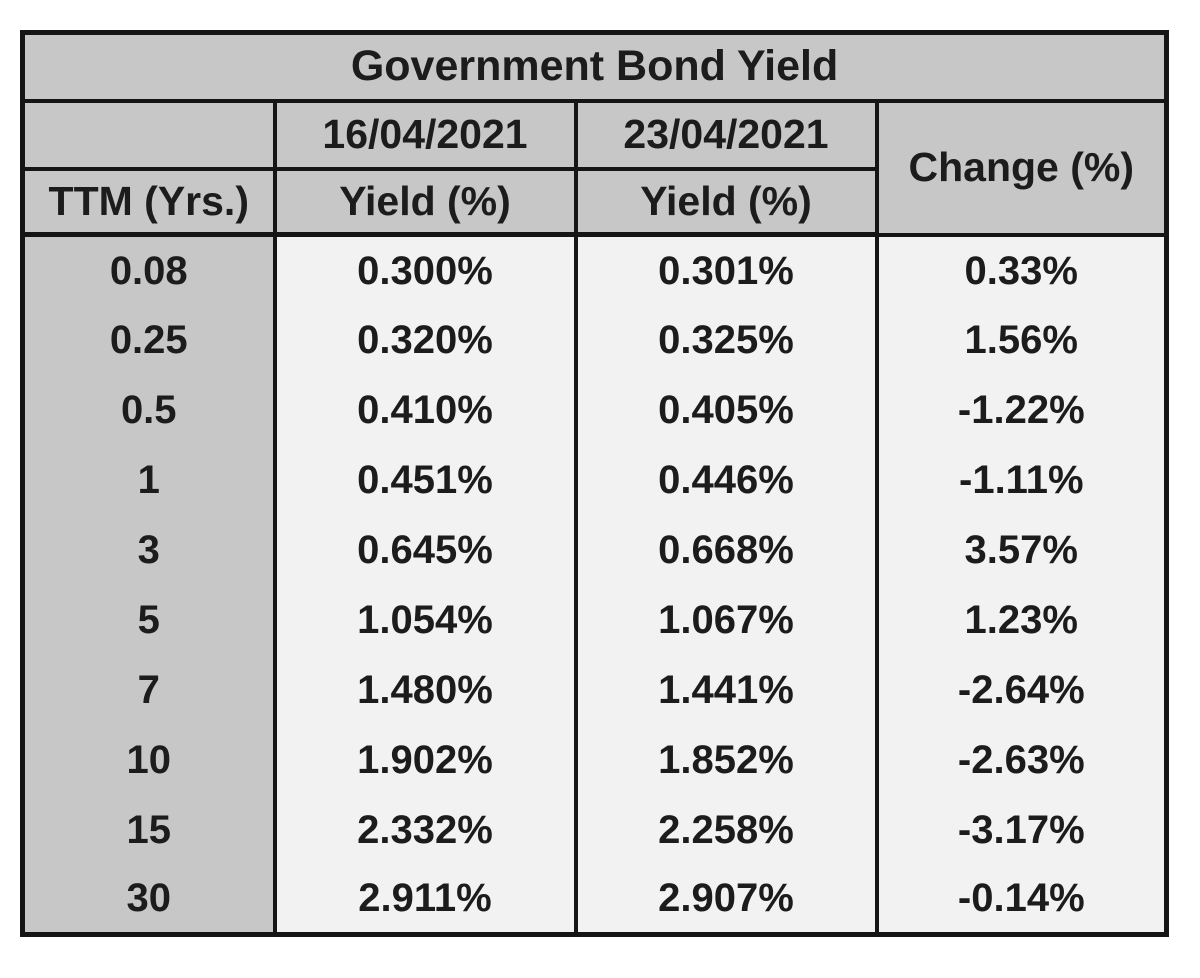 The image size is (1200, 978). Describe the element at coordinates (425, 829) in the screenshot. I see `yield-1-cell: 2.332%` at that location.